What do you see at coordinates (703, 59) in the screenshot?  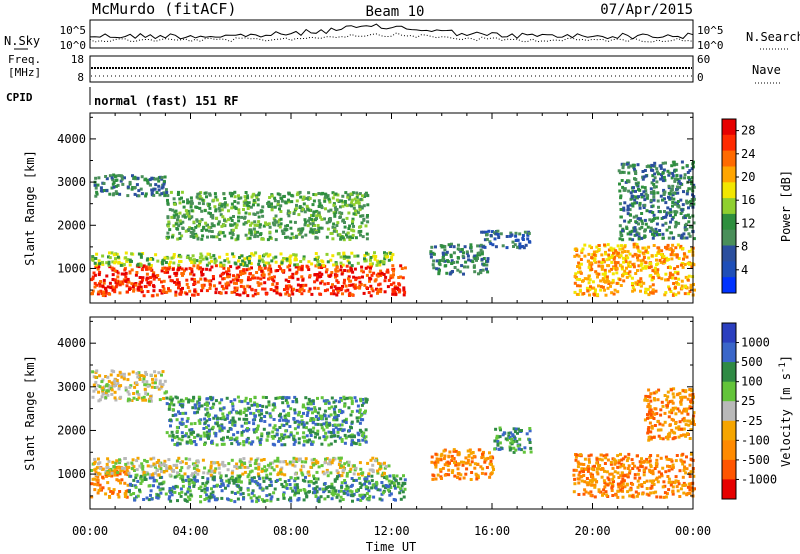 I see `nave-tick-60: 60` at bounding box center [703, 59].